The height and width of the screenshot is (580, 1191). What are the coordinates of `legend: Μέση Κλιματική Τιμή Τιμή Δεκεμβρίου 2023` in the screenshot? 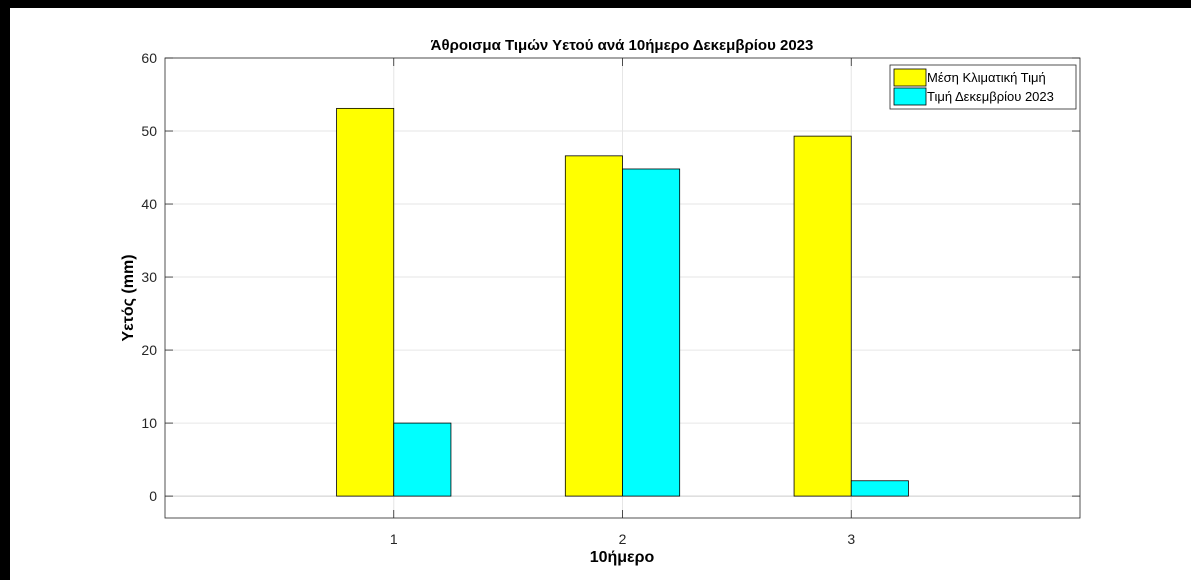 It's located at (983, 87).